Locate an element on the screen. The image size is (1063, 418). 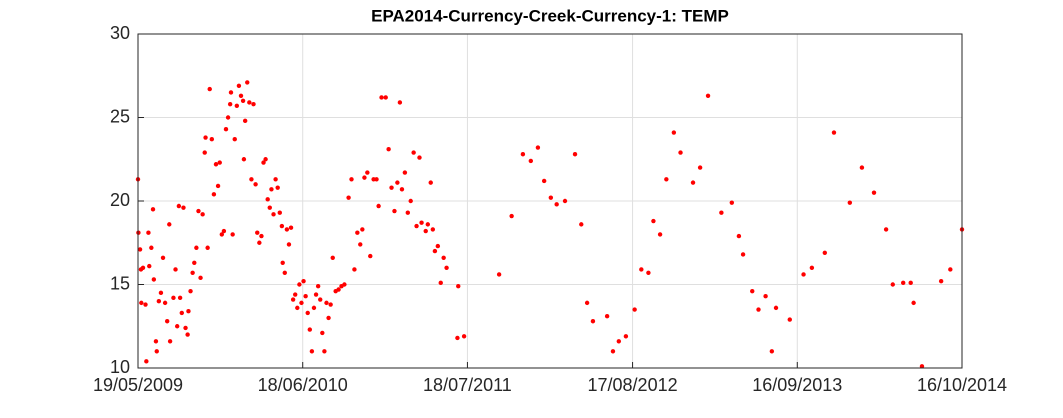
x-tick-label: 18/07/2011 is located at coordinates (467, 385).